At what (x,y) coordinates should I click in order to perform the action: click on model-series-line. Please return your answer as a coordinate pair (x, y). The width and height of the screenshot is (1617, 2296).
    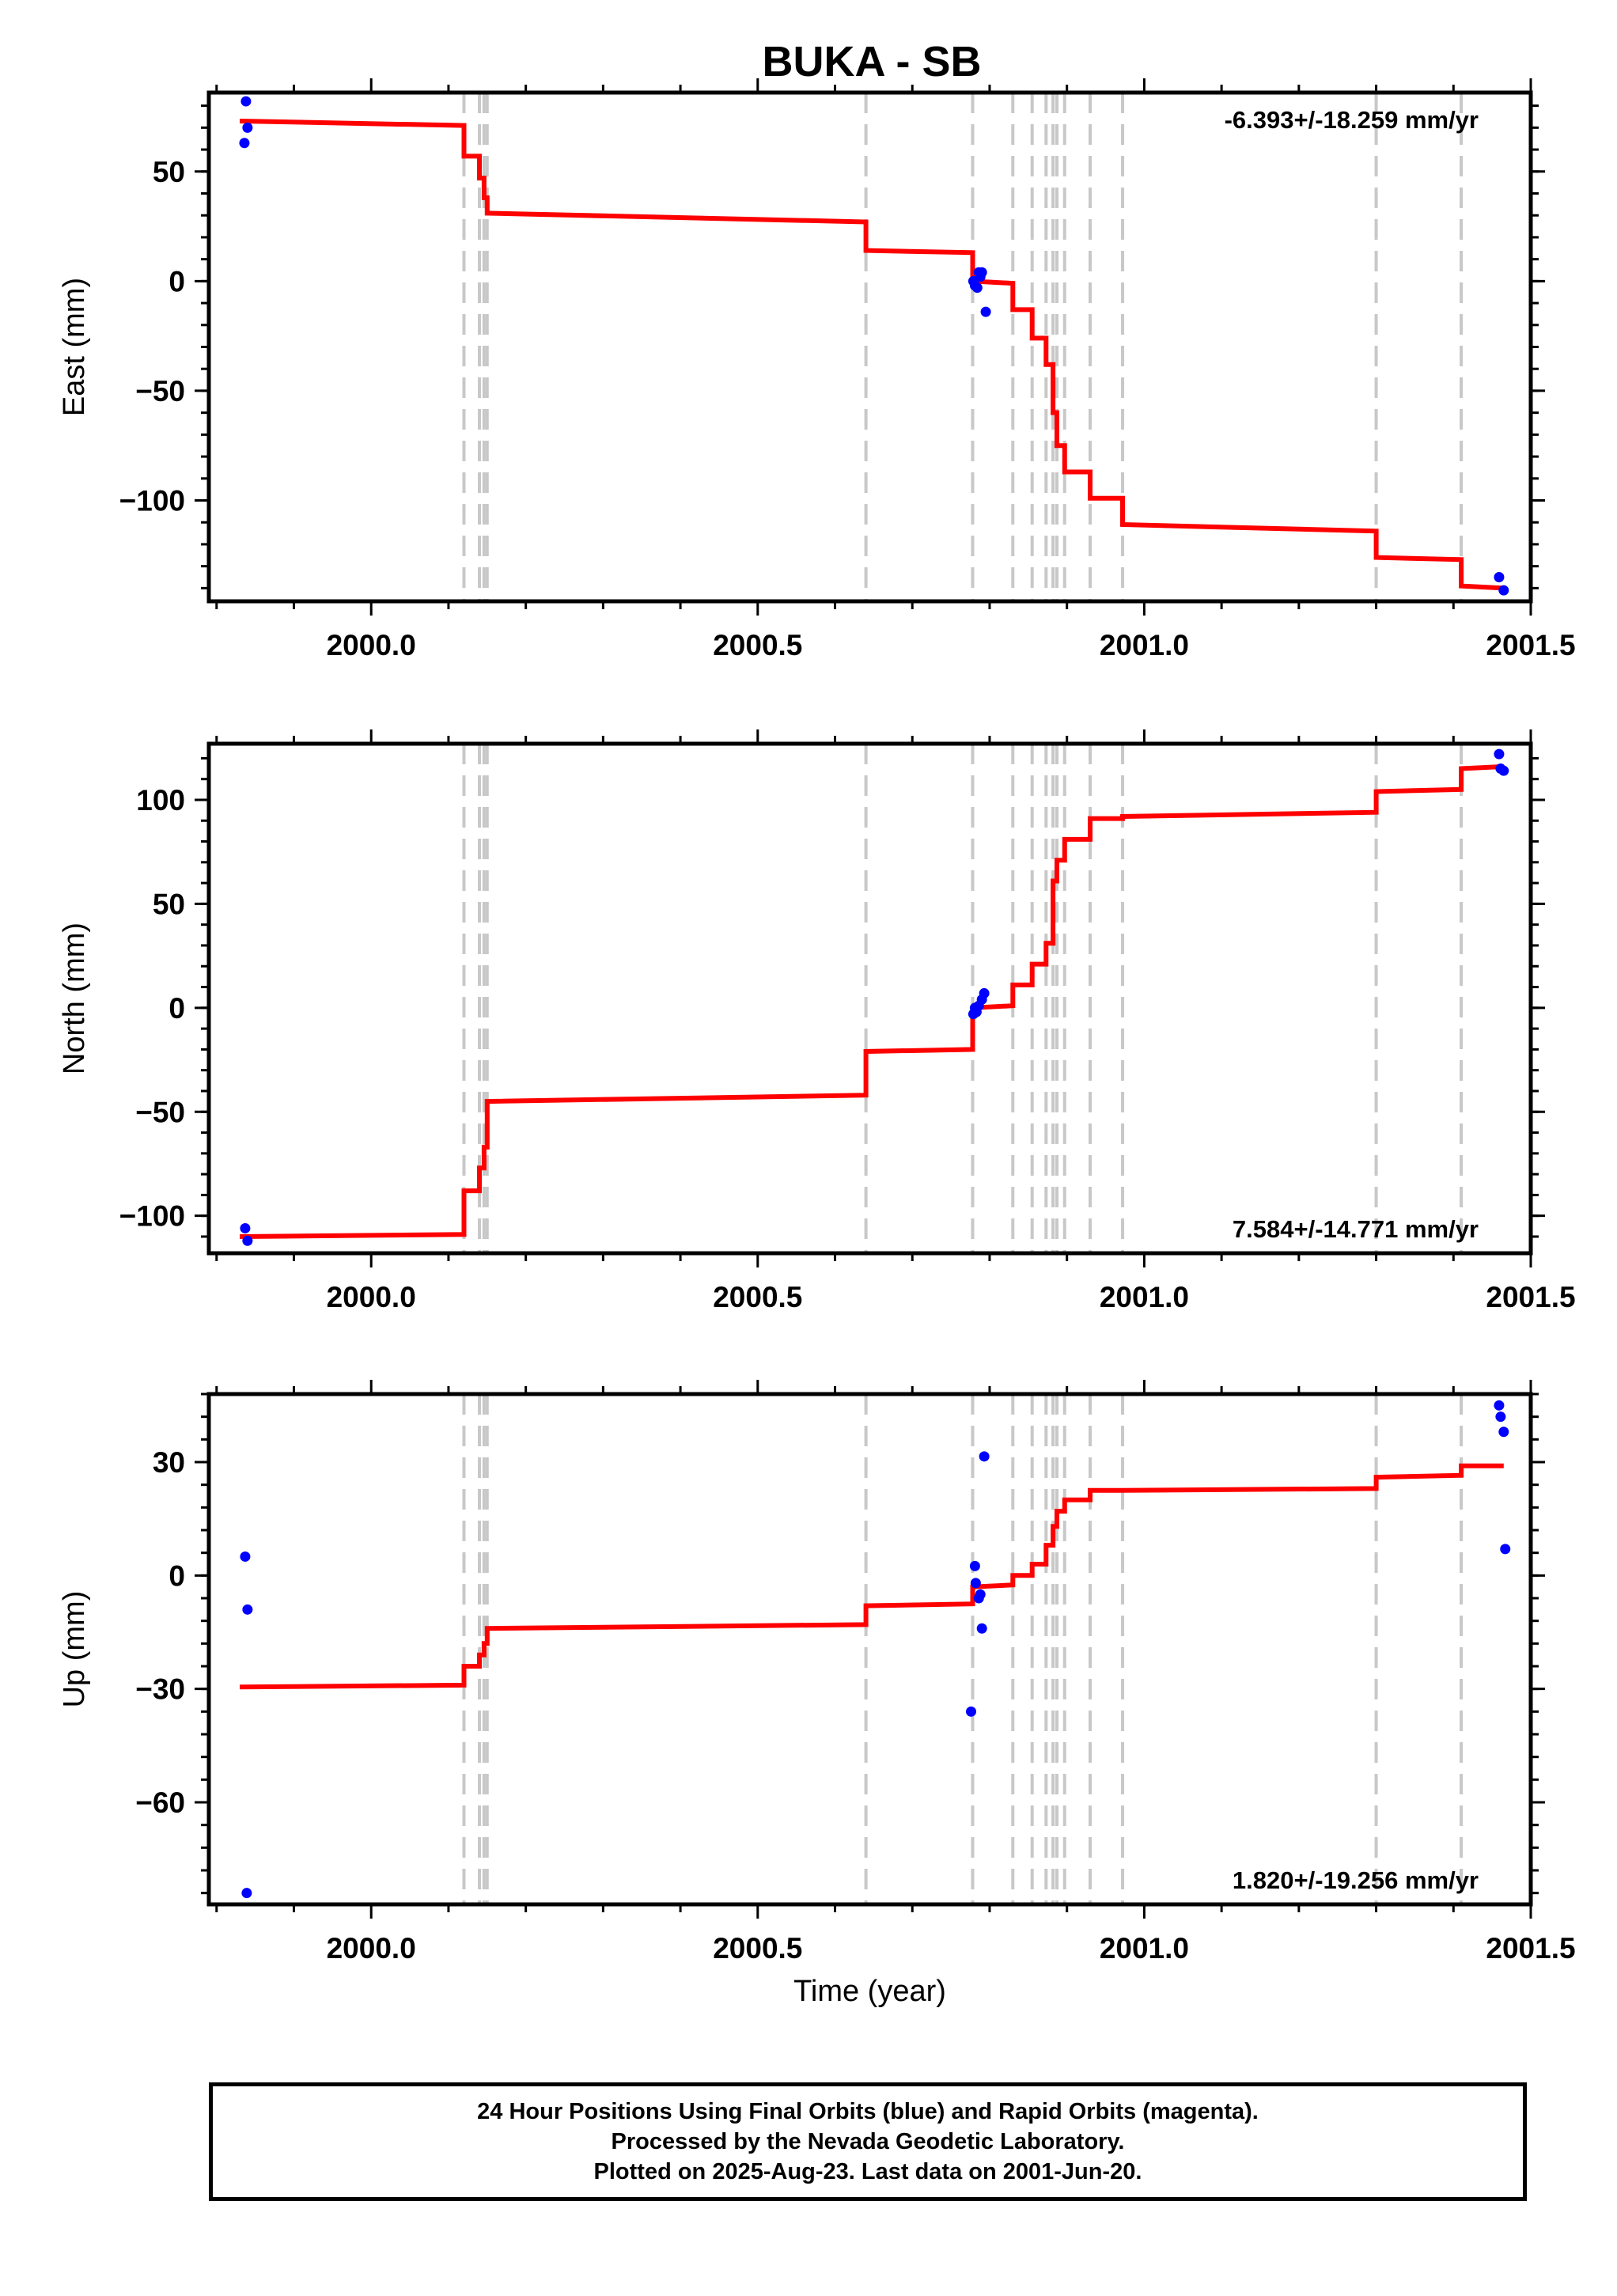
    Looking at the image, I should click on (872, 1576).